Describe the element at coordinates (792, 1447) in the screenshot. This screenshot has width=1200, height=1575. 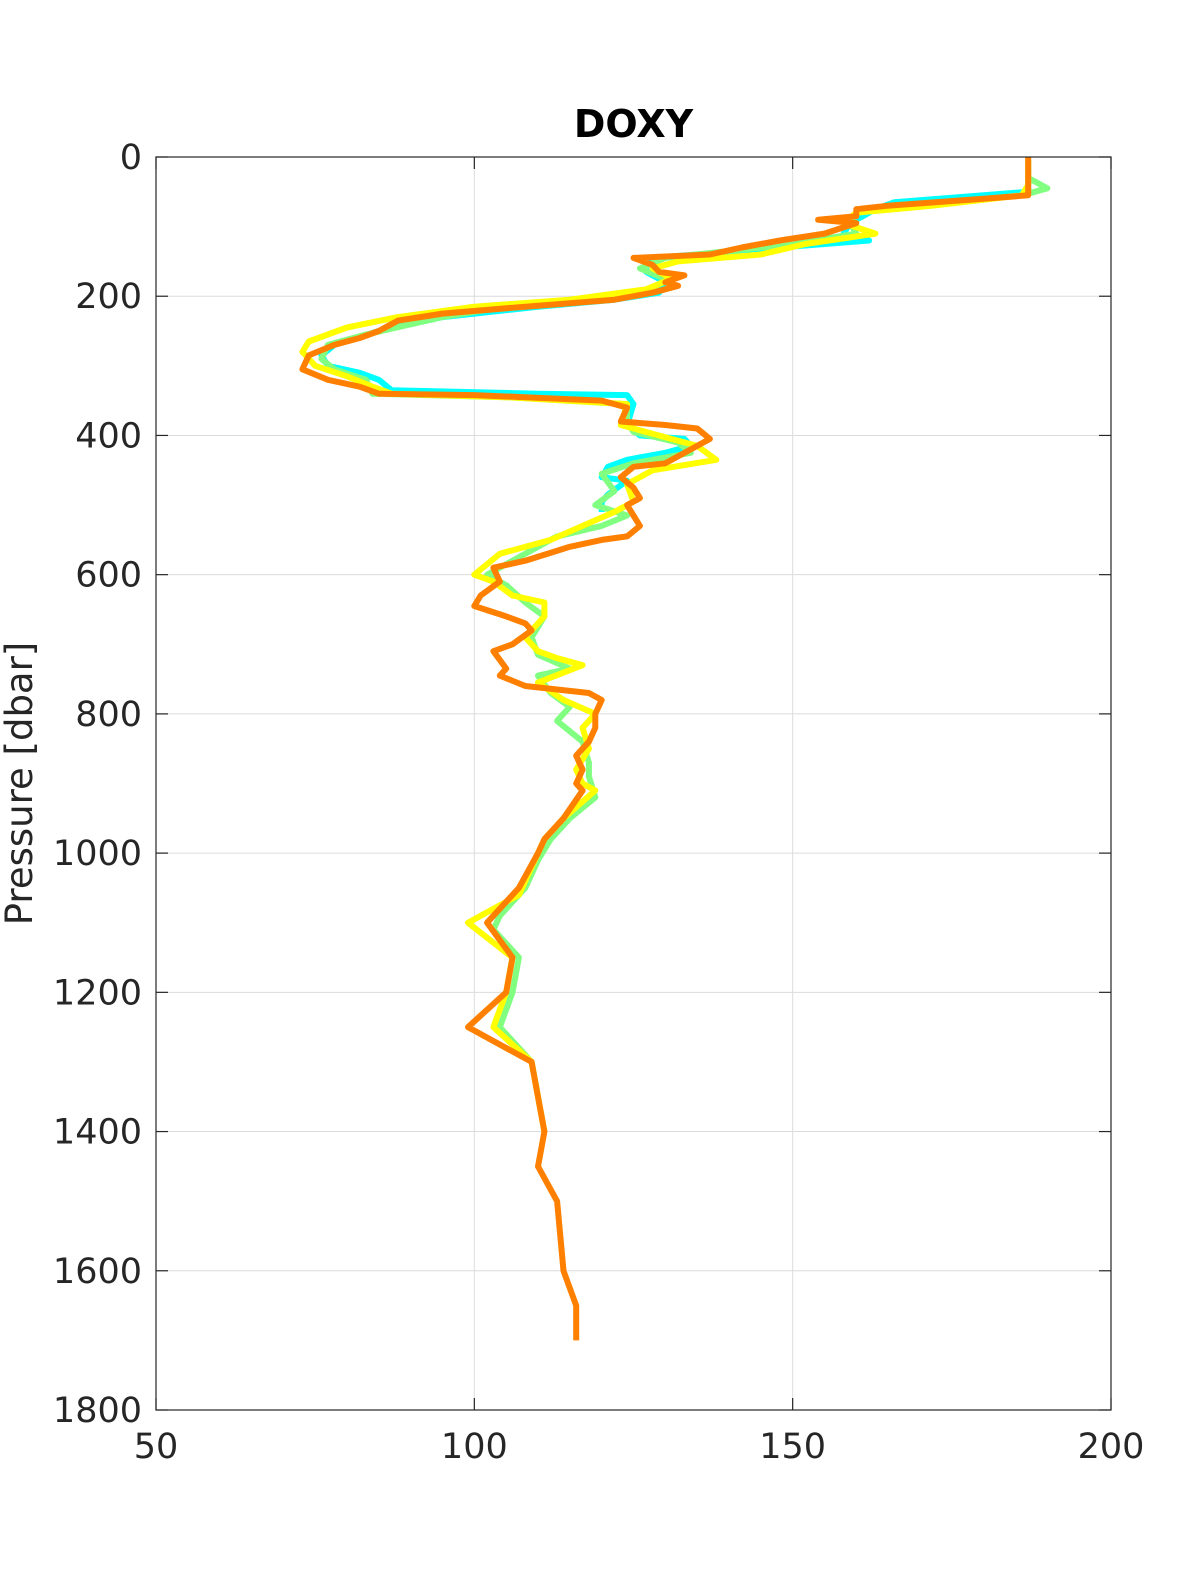
I see `x-tick-label: 150` at that location.